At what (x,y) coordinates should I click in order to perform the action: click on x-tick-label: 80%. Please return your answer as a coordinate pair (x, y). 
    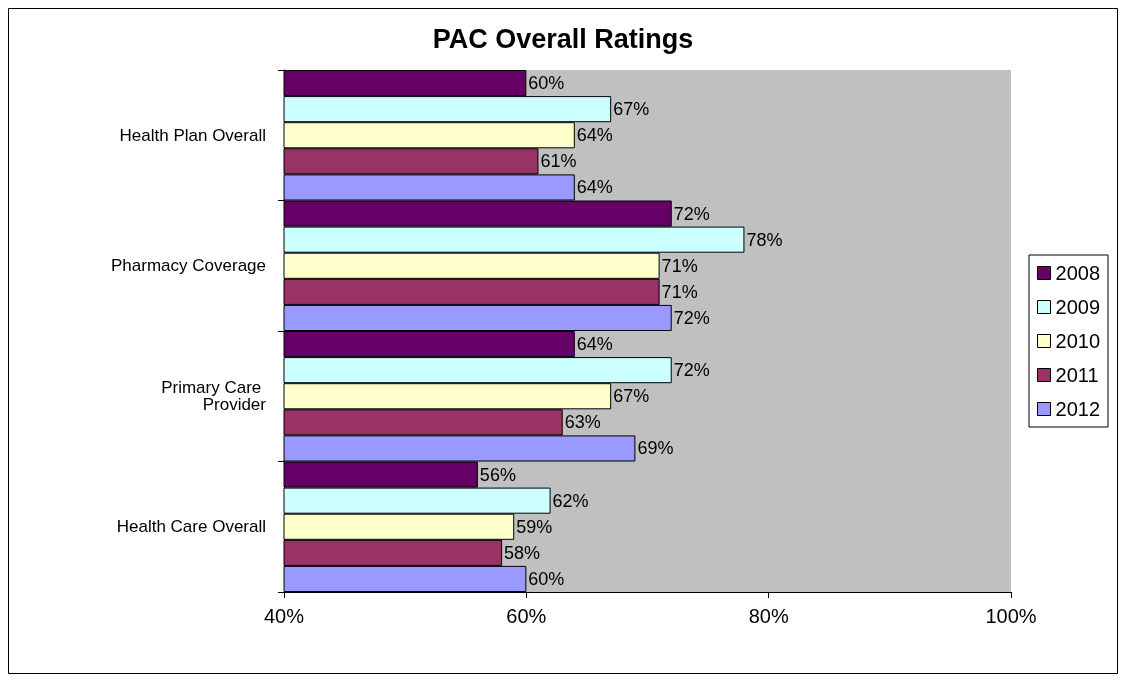
    Looking at the image, I should click on (768, 616).